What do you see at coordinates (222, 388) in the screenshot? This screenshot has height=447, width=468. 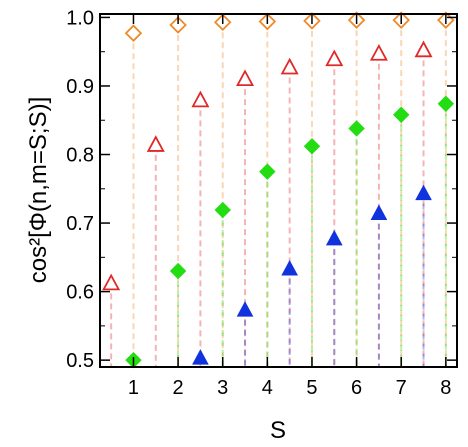 I see `x-tick-label: 3` at bounding box center [222, 388].